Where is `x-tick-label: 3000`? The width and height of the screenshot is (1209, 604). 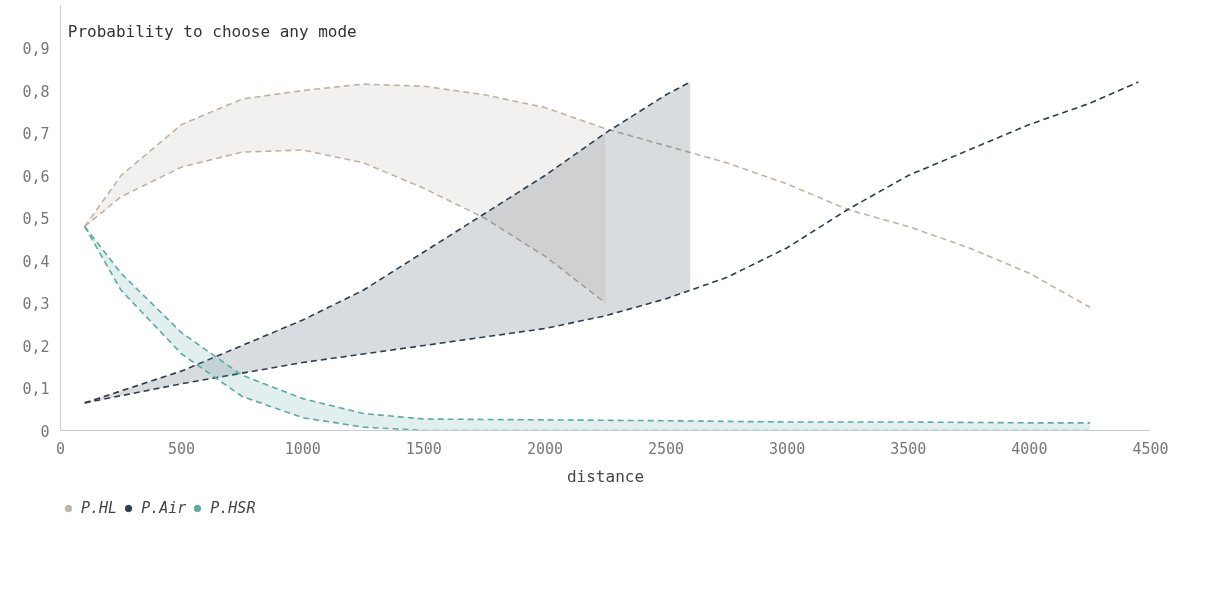 x-tick-label: 3000 is located at coordinates (787, 448).